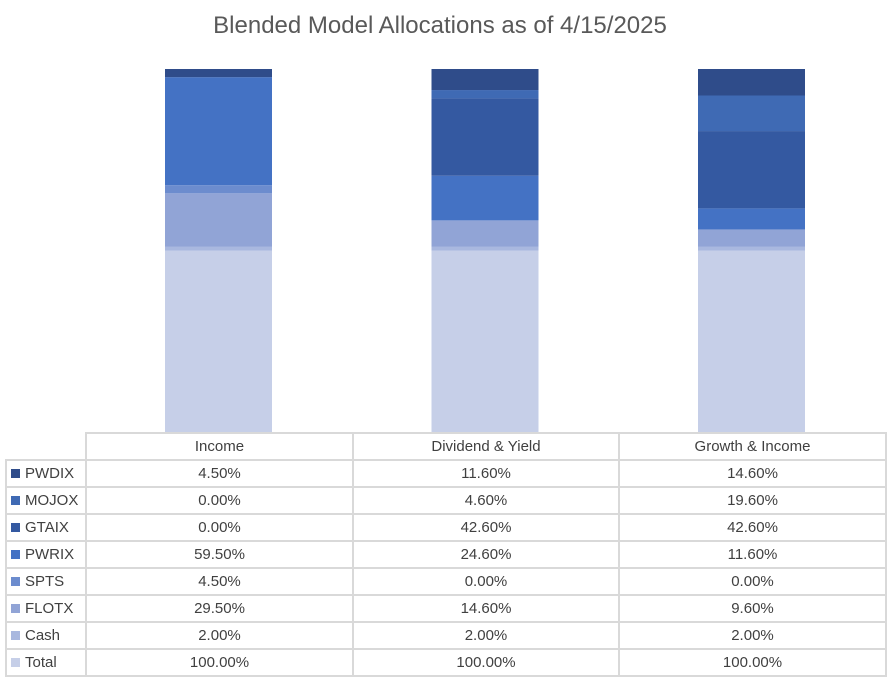 This screenshot has width=892, height=699. I want to click on data-label-mojox-income: 0.00%, so click(219, 500).